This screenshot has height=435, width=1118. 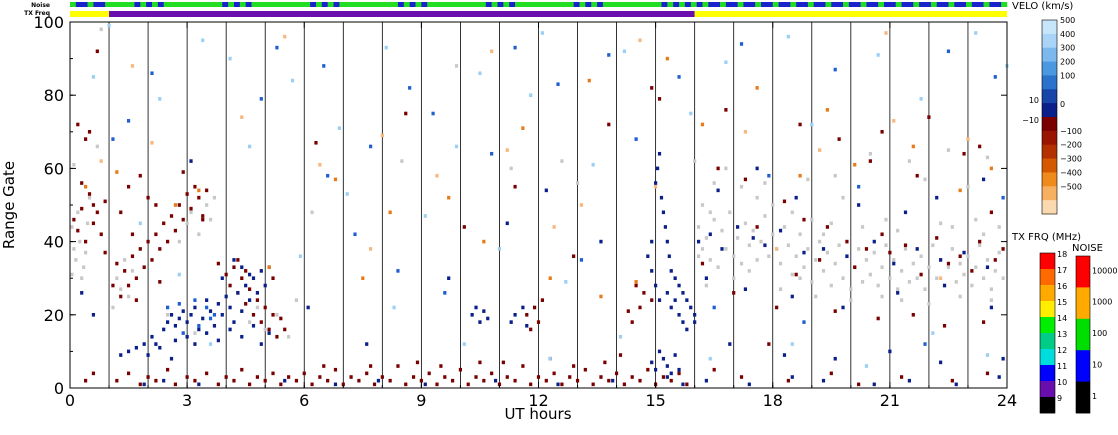 What do you see at coordinates (1047, 293) in the screenshot?
I see `txfreq-color-swatch` at bounding box center [1047, 293].